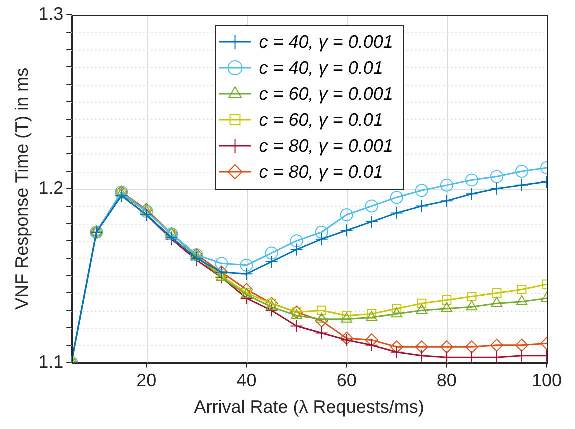  I want to click on legend-label: c = 80, γ = 0.01, so click(321, 172).